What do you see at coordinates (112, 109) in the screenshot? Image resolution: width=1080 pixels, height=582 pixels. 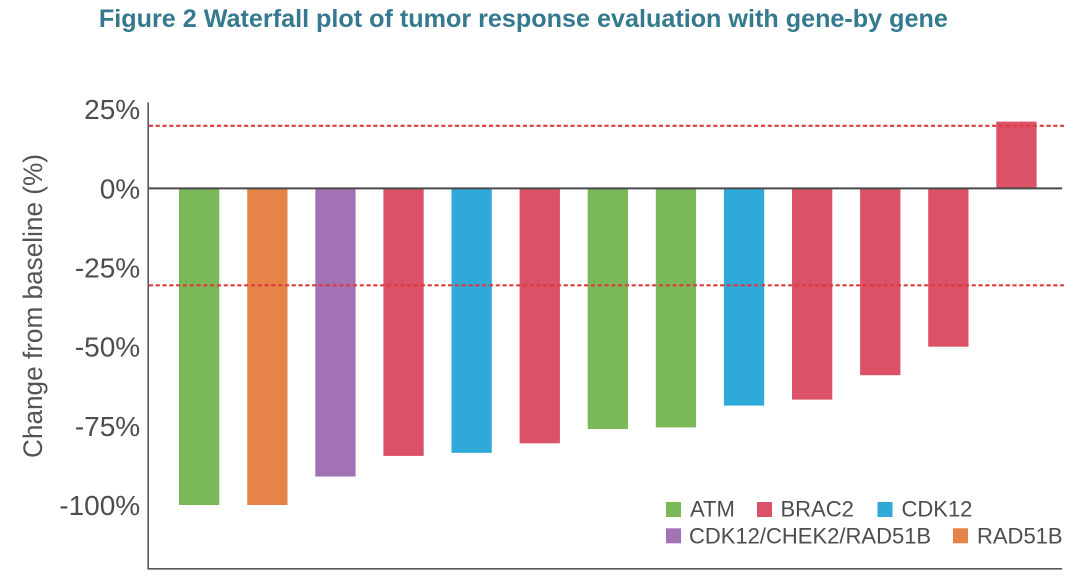 I see `svg-text: 25%` at bounding box center [112, 109].